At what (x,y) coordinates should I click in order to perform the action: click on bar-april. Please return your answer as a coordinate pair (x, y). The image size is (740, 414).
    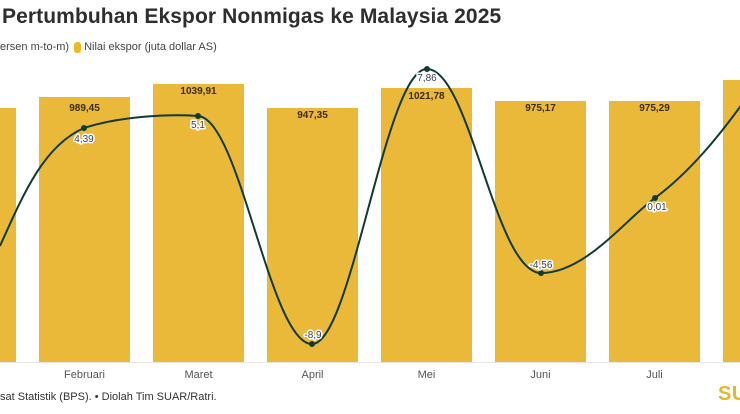
    Looking at the image, I should click on (312, 235).